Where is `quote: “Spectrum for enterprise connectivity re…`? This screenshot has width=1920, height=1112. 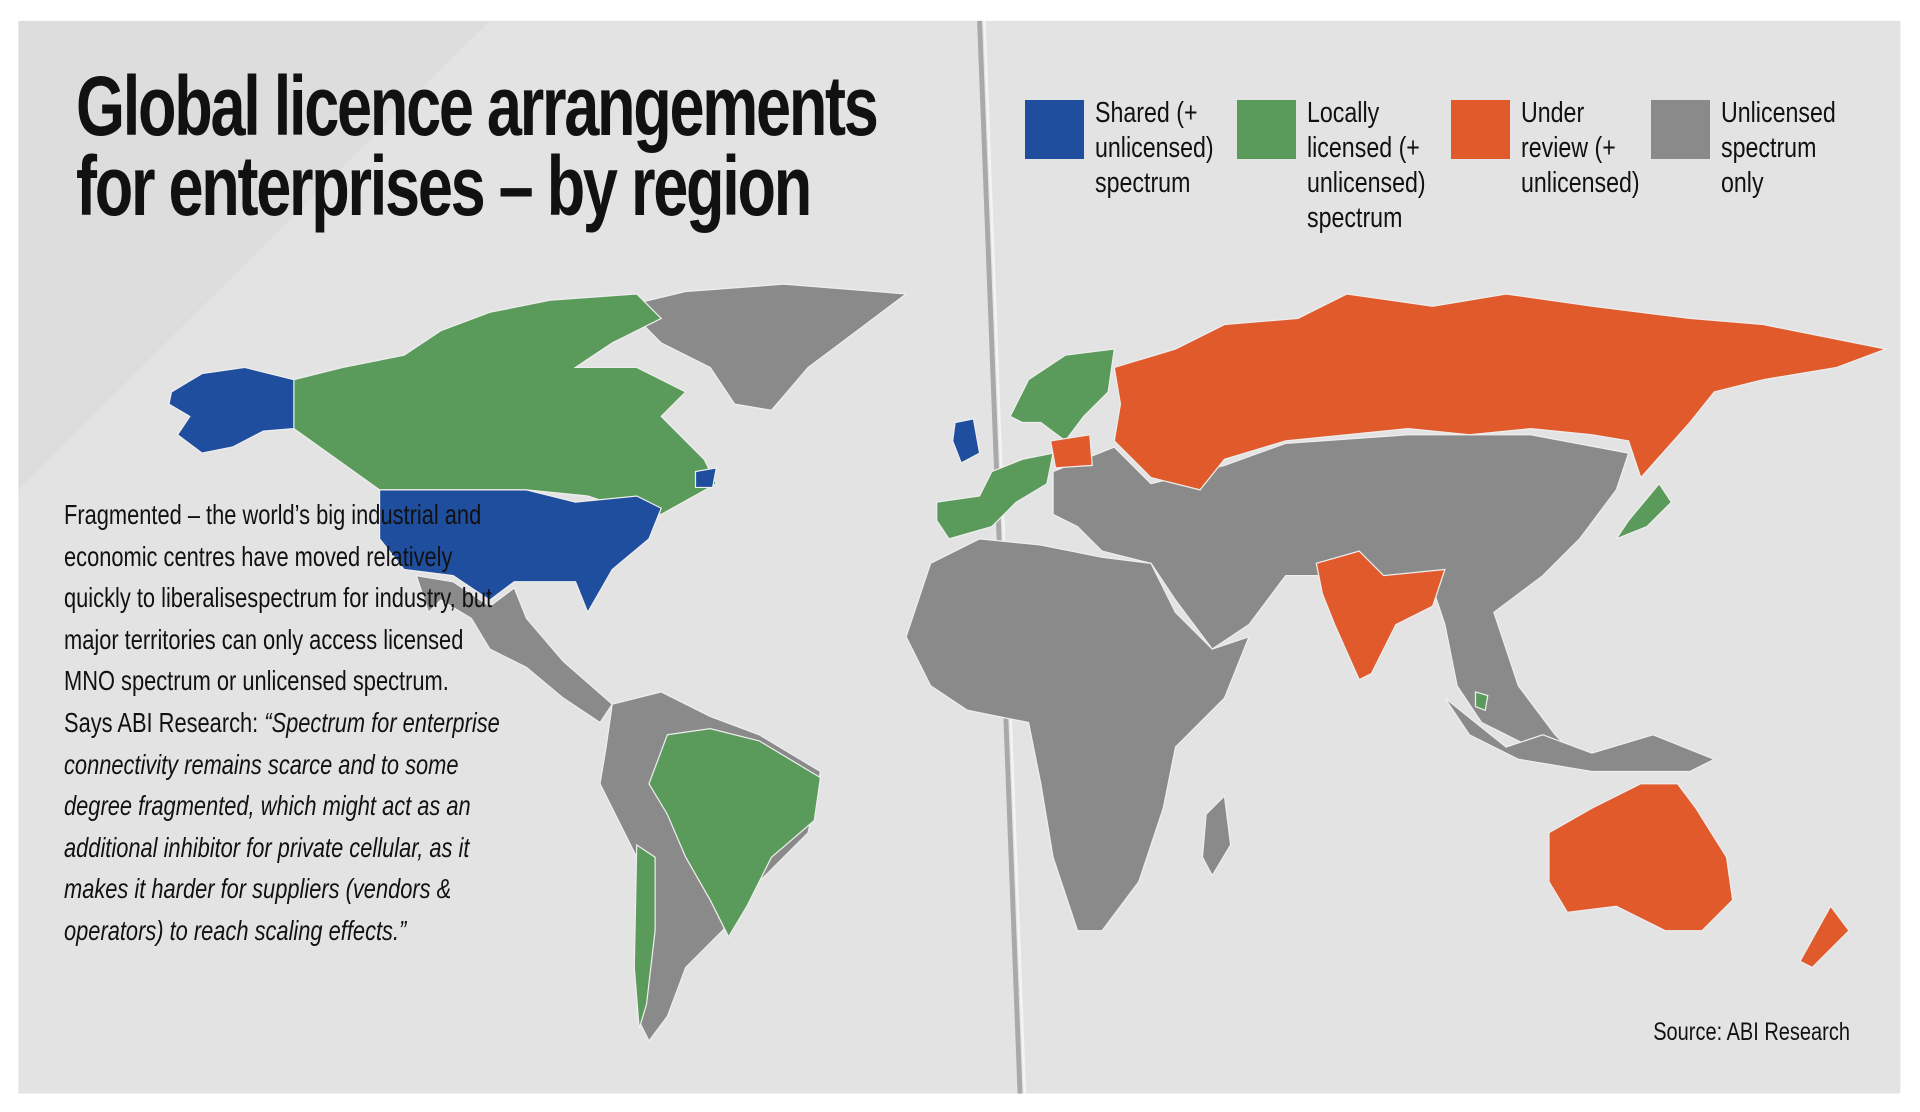
quote: “Spectrum for enterprise connectivity re… is located at coordinates (282, 826).